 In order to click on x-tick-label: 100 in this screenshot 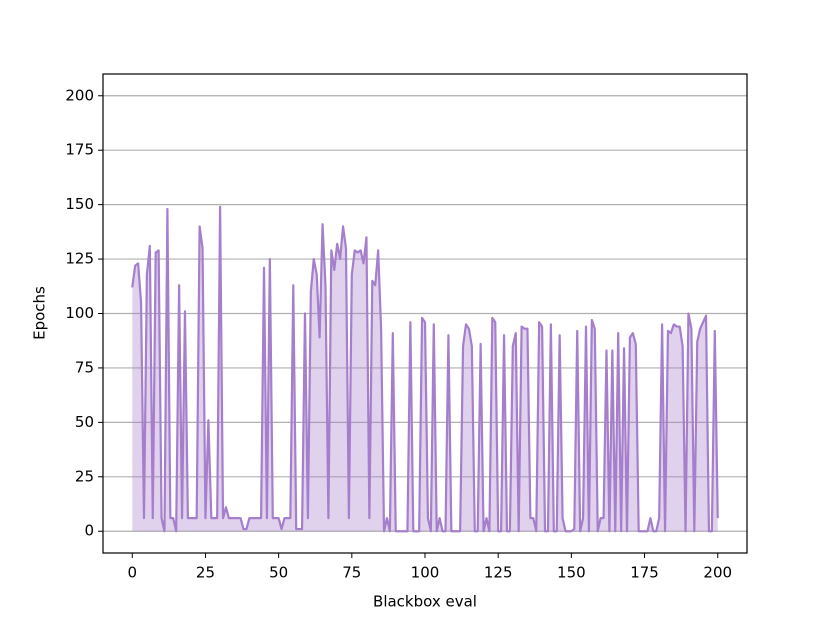, I will do `click(425, 573)`.